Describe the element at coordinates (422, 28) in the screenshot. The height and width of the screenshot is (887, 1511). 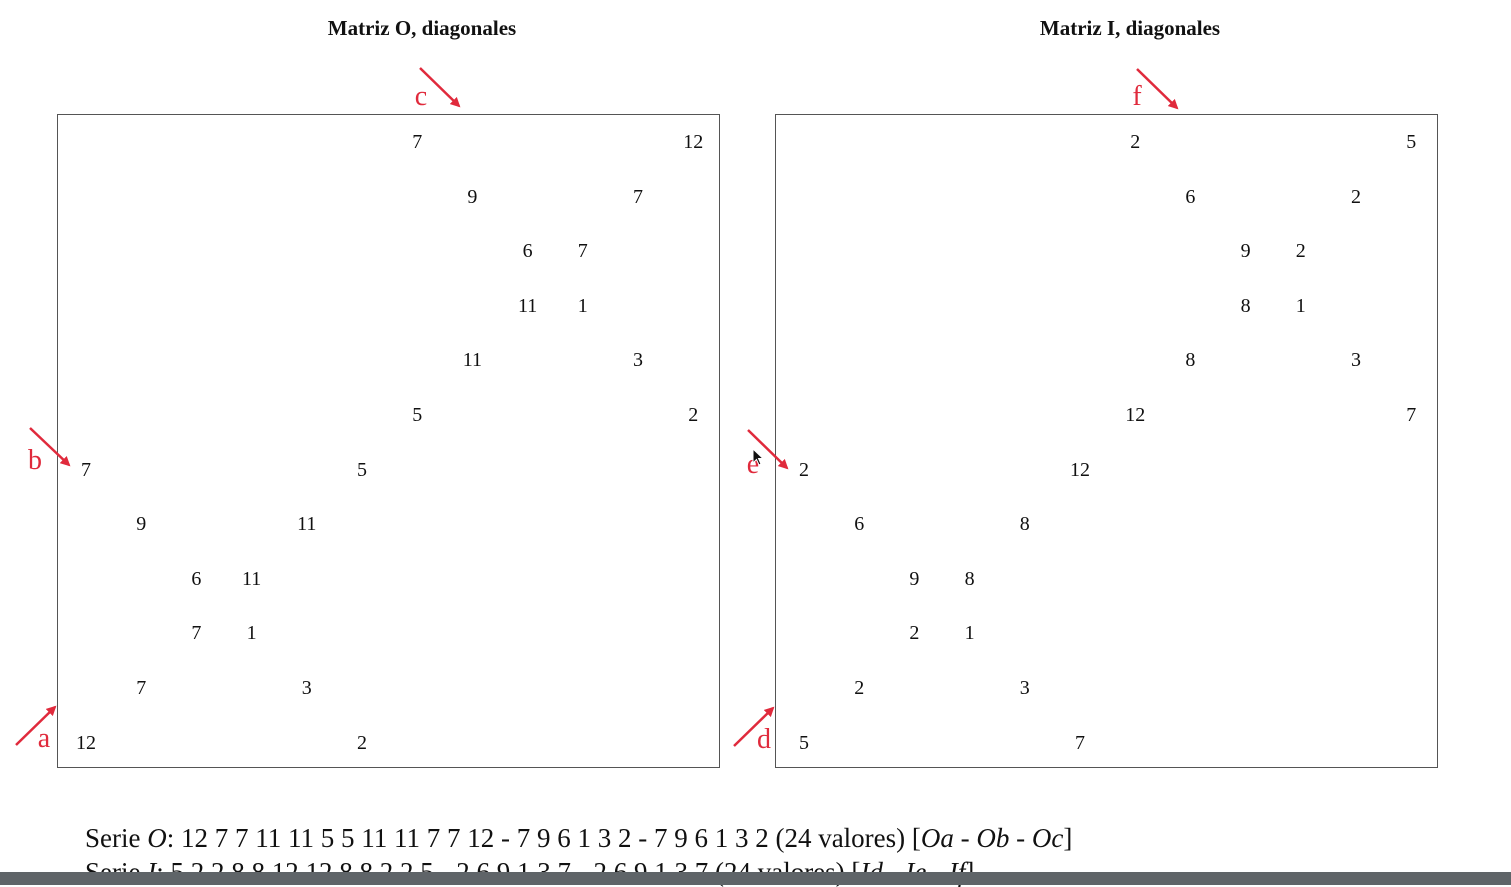
I see `matrix-o-title: Matriz O, diagonales` at that location.